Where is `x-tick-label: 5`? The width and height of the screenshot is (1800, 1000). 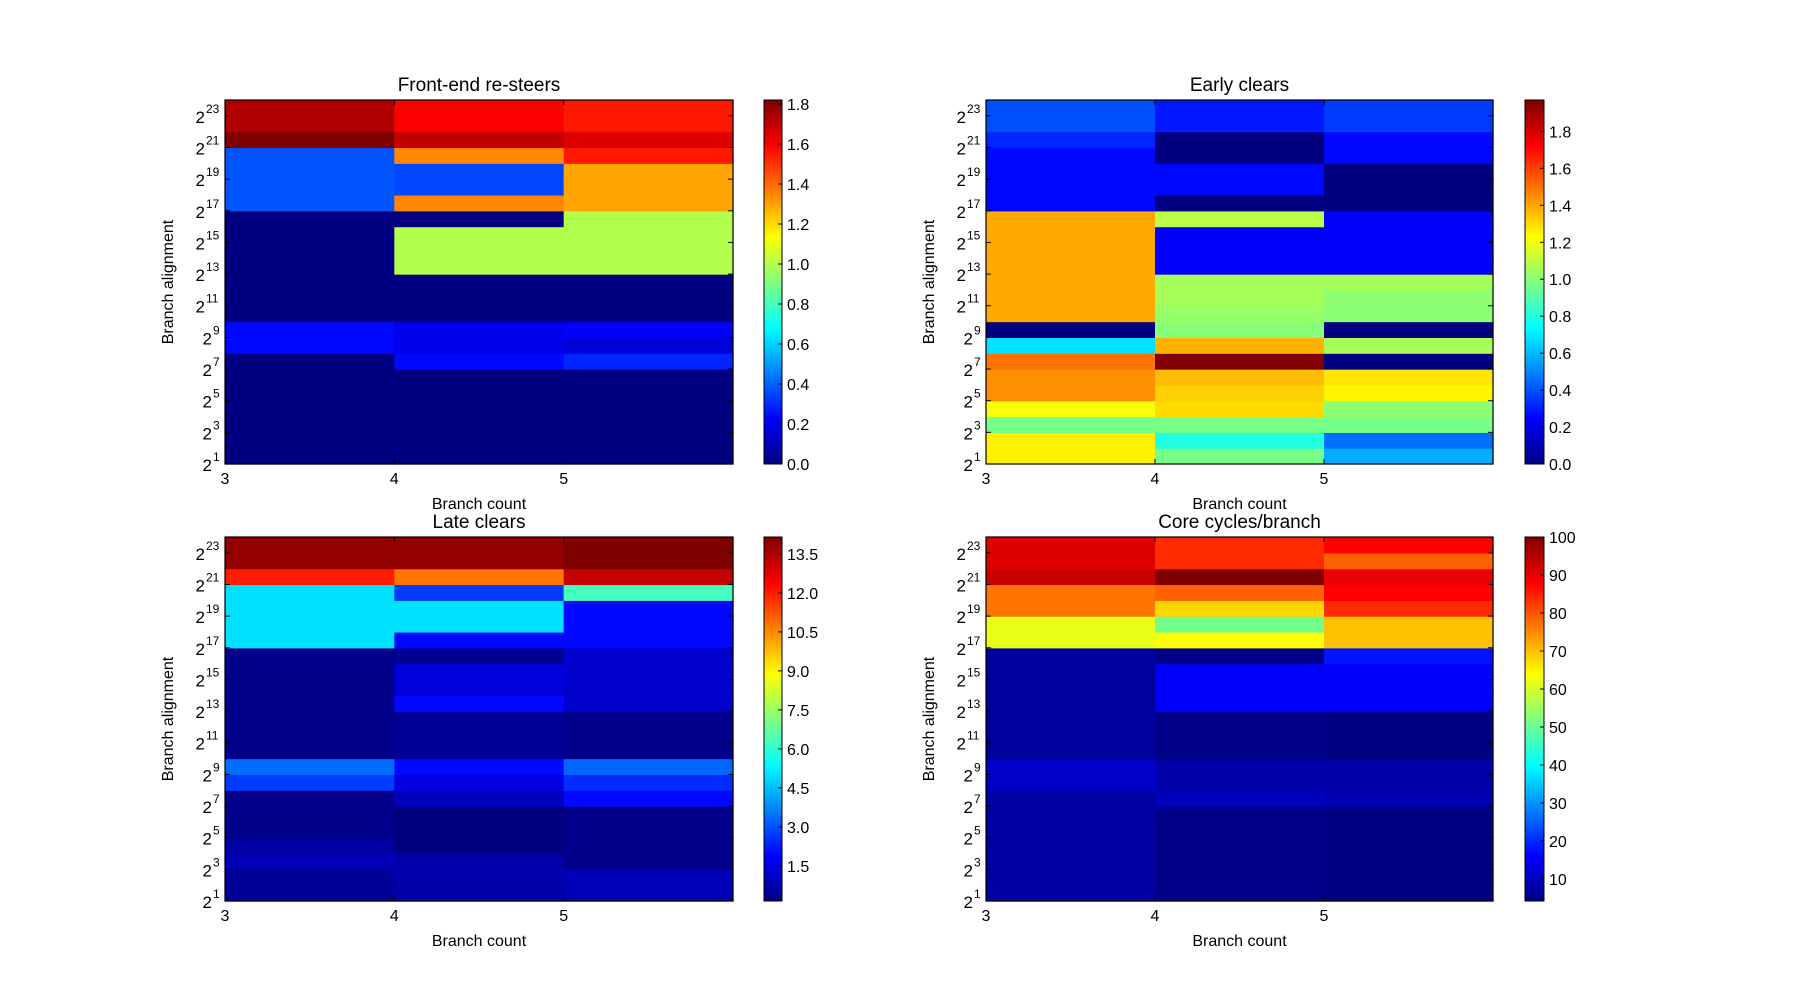 x-tick-label: 5 is located at coordinates (563, 916).